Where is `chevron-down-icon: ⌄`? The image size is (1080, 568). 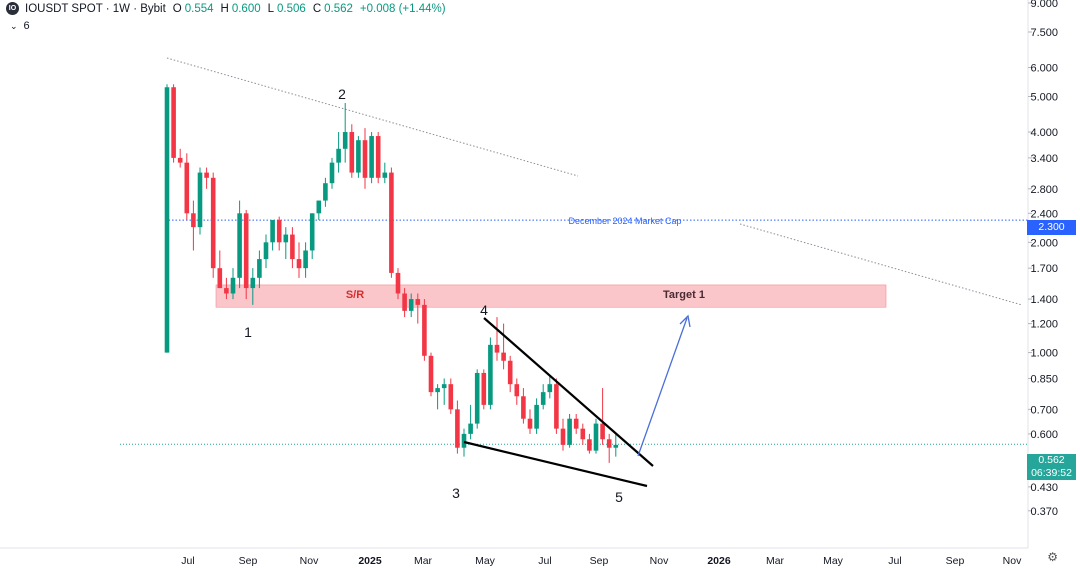 chevron-down-icon: ⌄ is located at coordinates (14, 25).